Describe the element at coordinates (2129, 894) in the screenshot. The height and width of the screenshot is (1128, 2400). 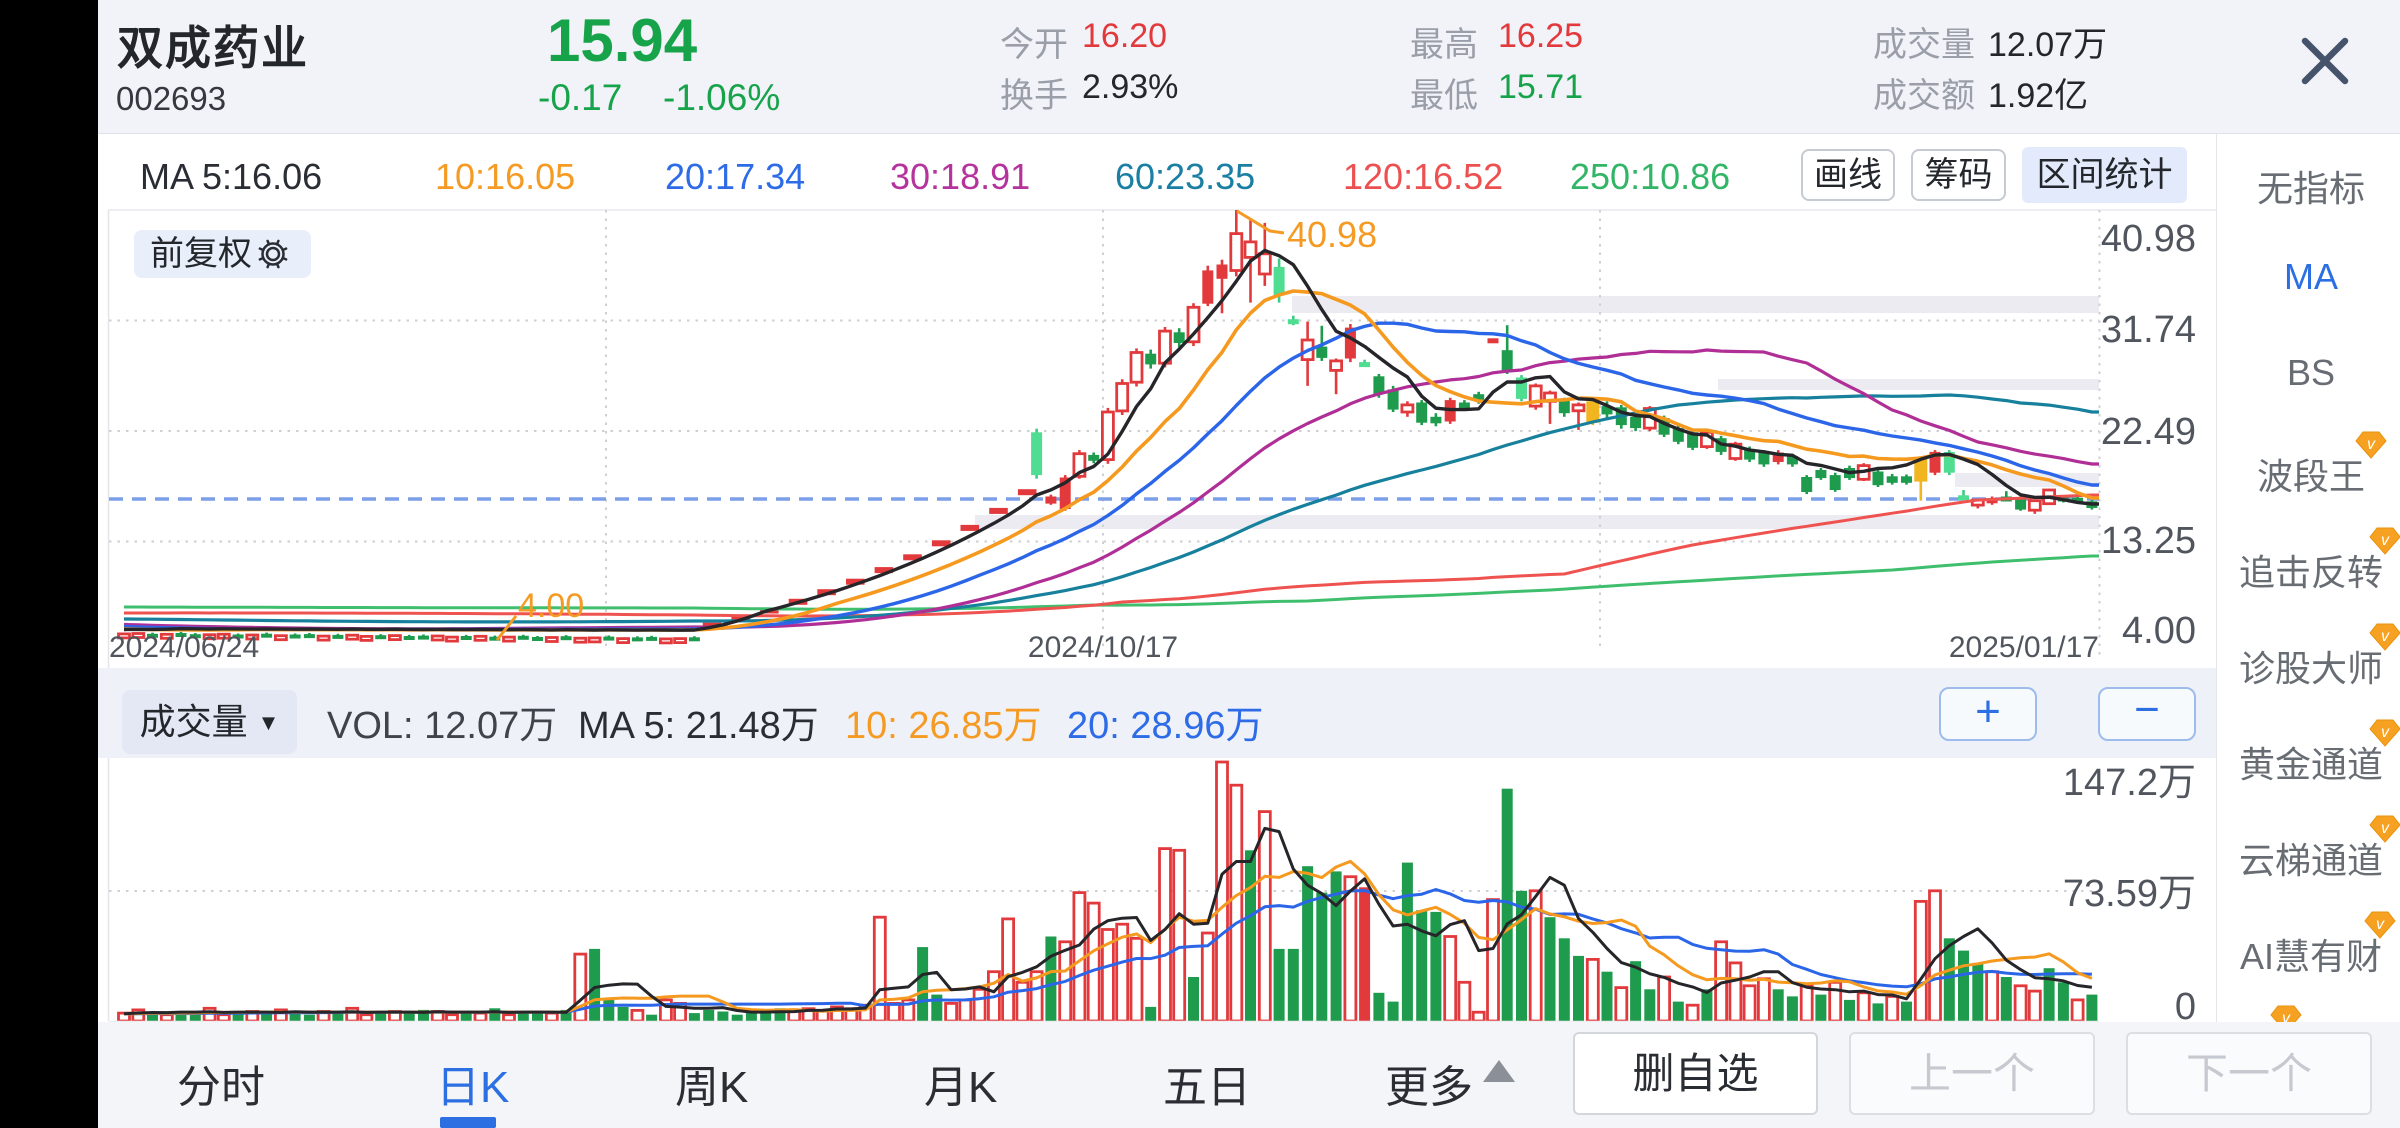
I see `svg-text: 73.59万` at that location.